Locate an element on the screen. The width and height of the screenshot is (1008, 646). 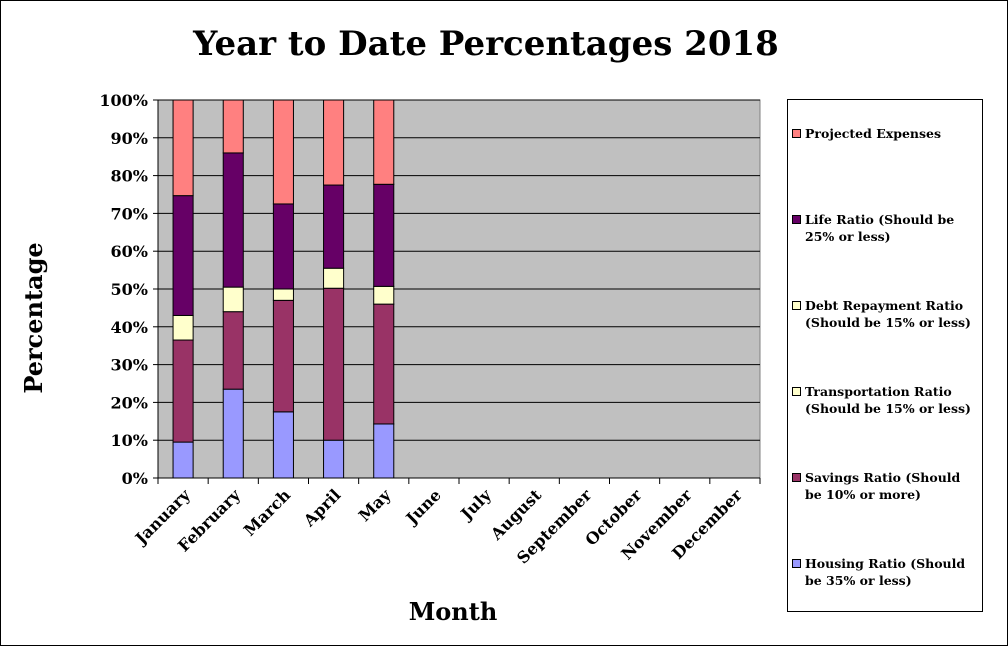
x-axis-title: Month is located at coordinates (453, 611).